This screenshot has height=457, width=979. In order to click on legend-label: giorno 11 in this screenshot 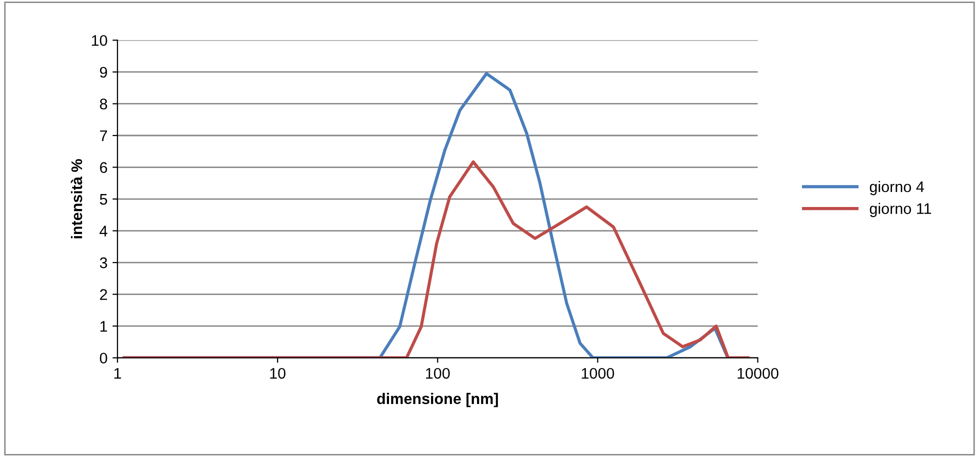, I will do `click(901, 210)`.